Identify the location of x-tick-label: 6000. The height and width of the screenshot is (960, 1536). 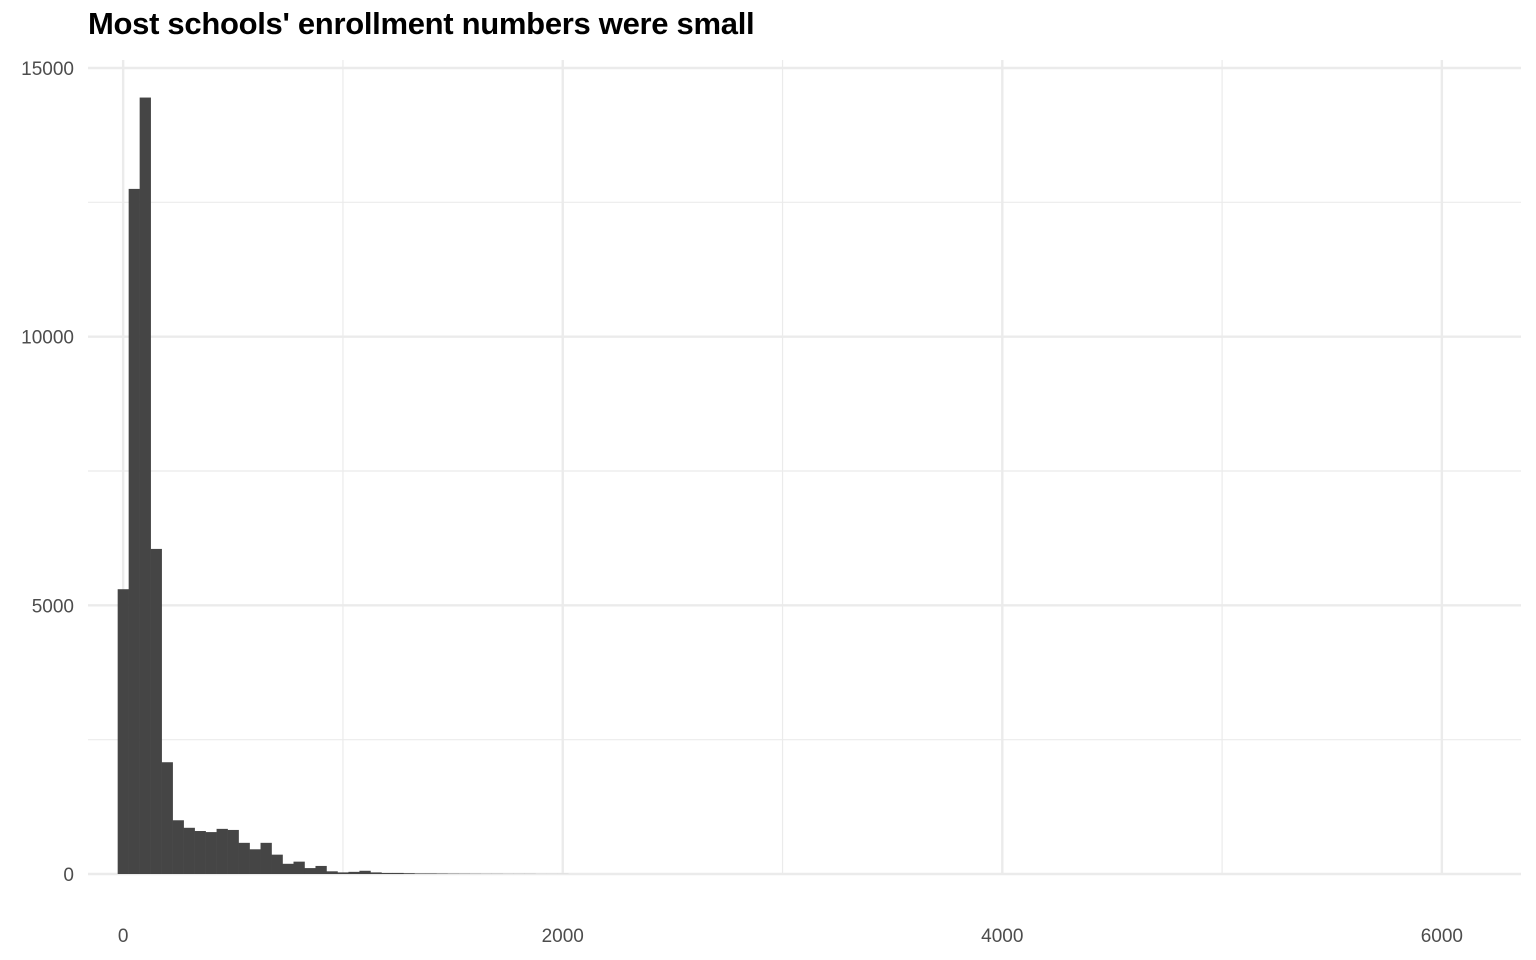
(1442, 936).